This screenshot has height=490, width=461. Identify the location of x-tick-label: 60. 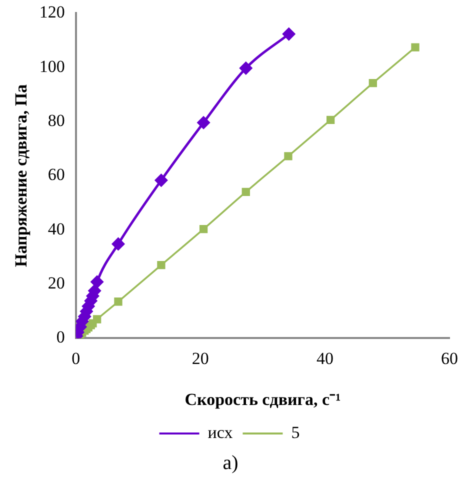
(449, 358).